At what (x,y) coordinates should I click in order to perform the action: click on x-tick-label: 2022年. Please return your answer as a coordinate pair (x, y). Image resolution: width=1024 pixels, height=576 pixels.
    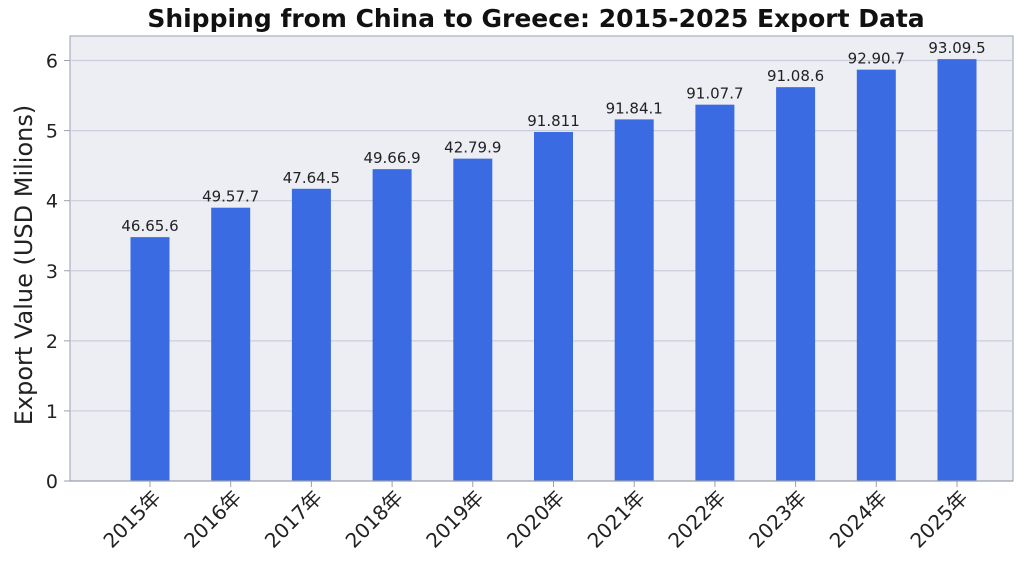
    Looking at the image, I should click on (696, 519).